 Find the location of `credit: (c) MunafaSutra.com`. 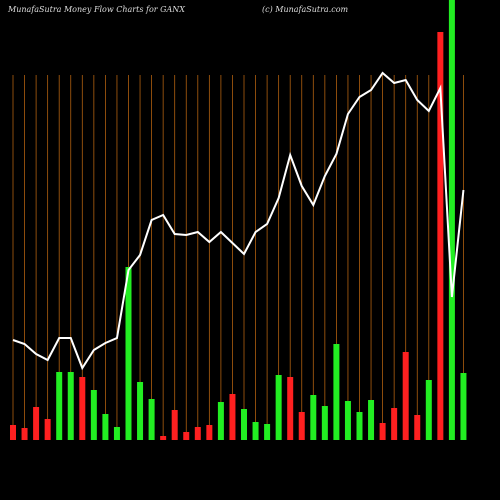

credit: (c) MunafaSutra.com is located at coordinates (305, 9).